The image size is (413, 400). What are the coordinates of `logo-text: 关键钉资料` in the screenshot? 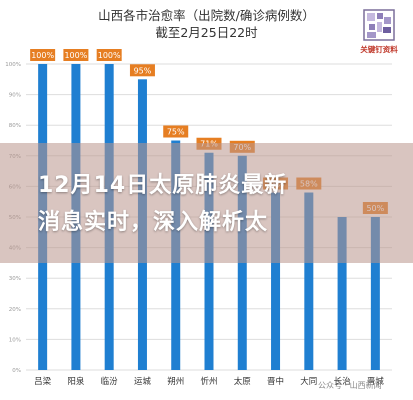 It's located at (379, 49).